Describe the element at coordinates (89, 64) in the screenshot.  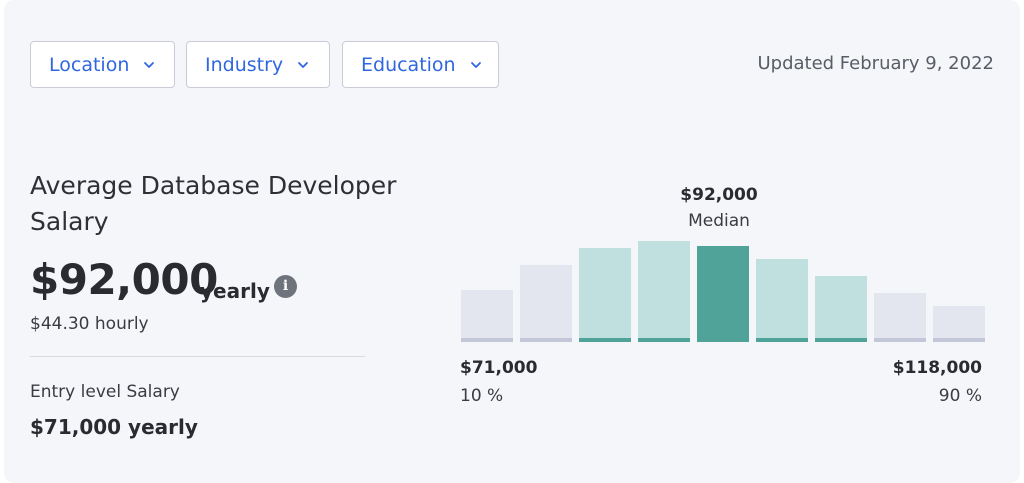
I see `location-filter-label: Location` at that location.